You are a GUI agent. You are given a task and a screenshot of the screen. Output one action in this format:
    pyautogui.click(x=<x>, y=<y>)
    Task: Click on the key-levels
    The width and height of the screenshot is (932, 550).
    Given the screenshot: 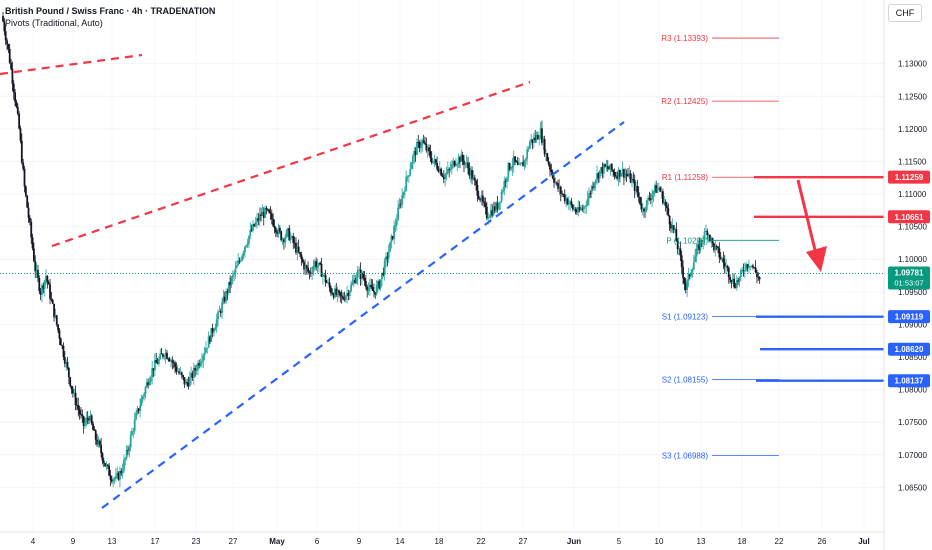 What is the action you would take?
    pyautogui.click(x=819, y=278)
    